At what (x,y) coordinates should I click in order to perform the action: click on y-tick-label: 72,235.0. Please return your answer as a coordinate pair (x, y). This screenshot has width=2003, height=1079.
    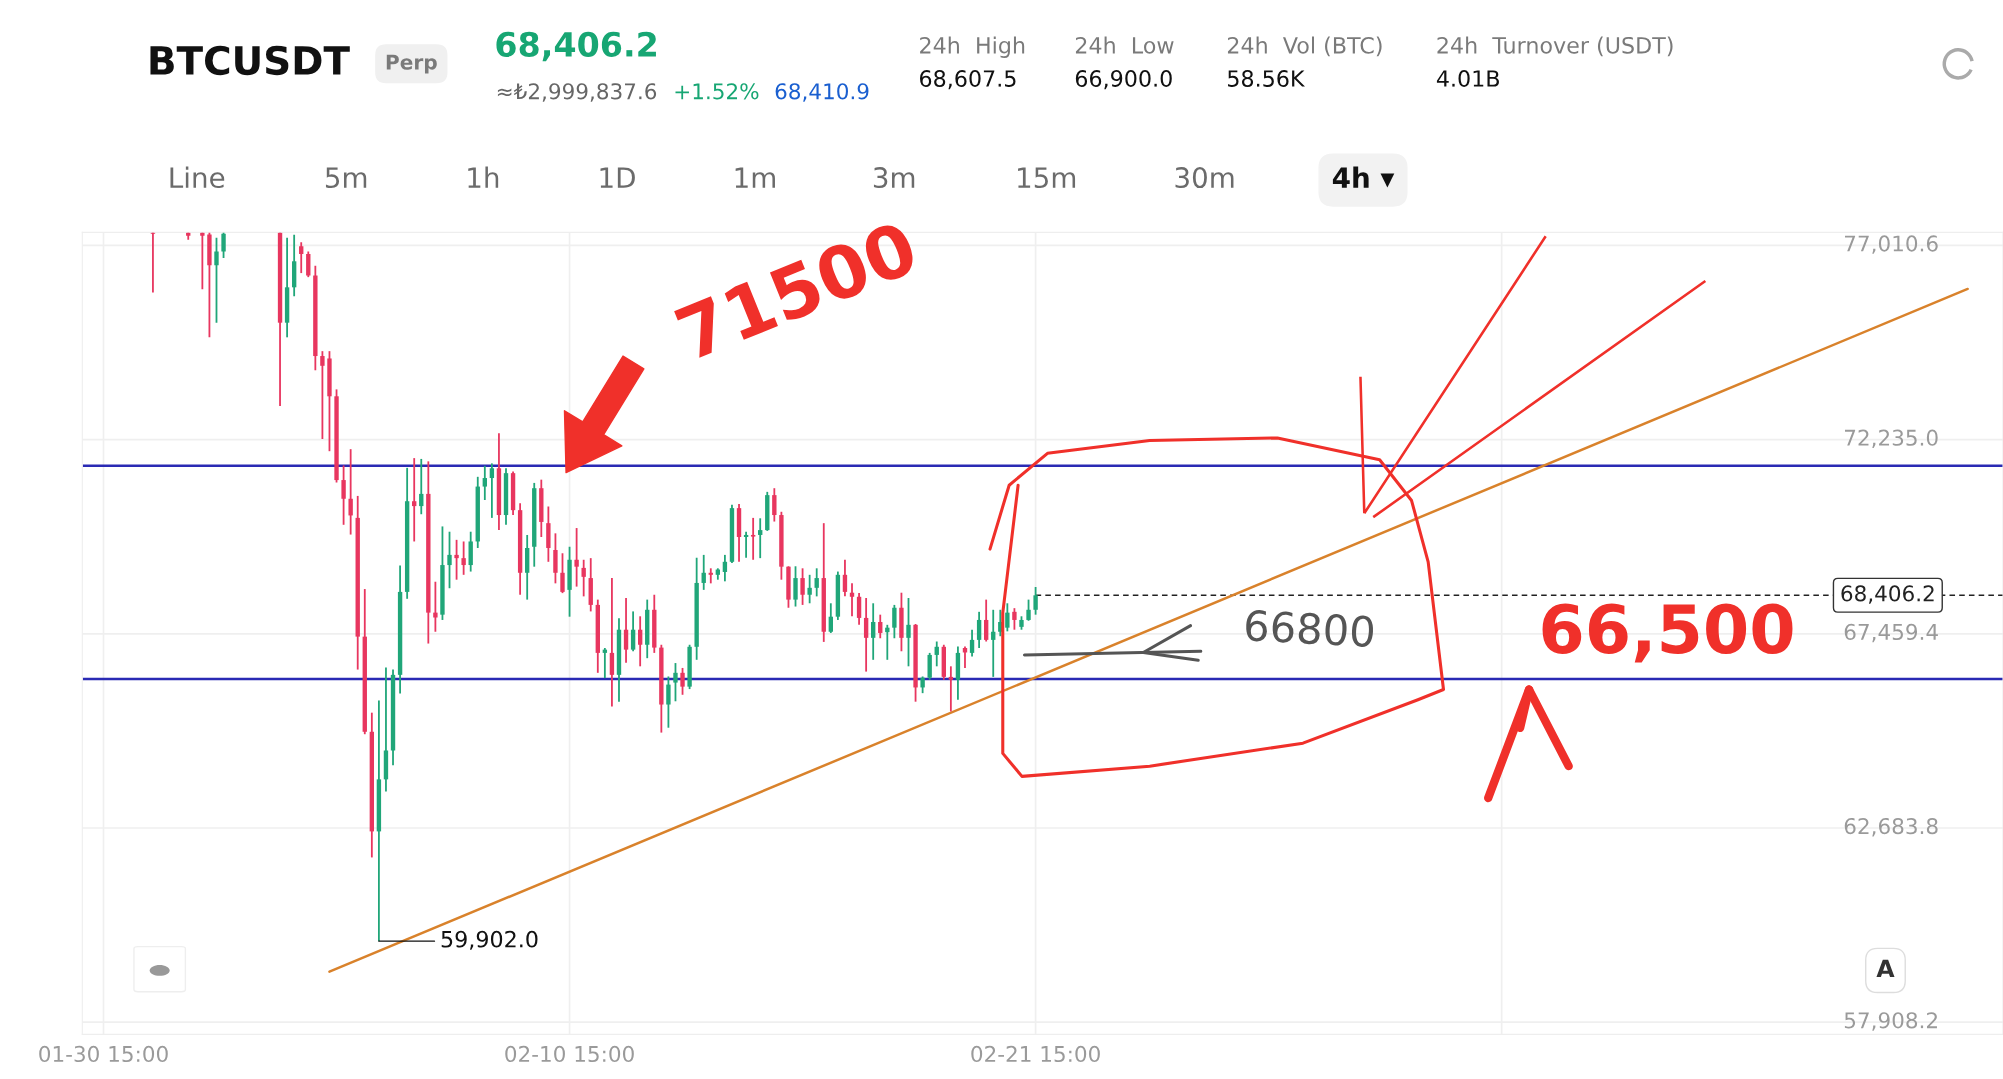
    Looking at the image, I should click on (1891, 439).